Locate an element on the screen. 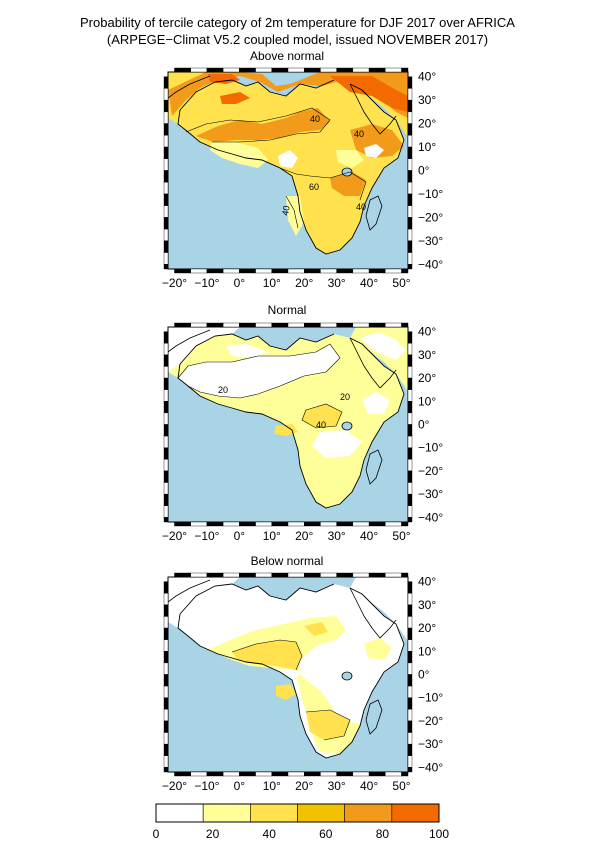 Image resolution: width=595 pixels, height=842 pixels. panel-title-normal: Normal is located at coordinates (287, 310).